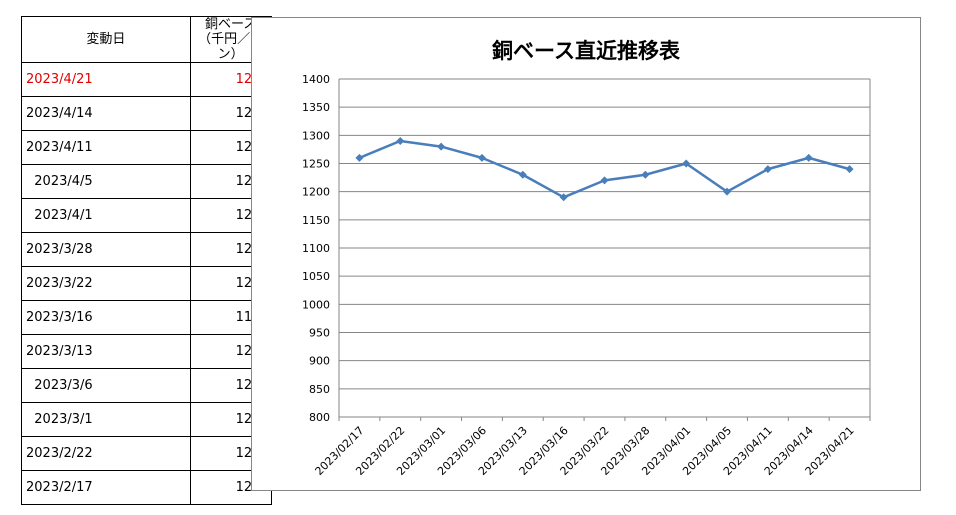 The width and height of the screenshot is (956, 515). What do you see at coordinates (231, 47) in the screenshot?
I see `header-unit-label: （千円／トン）` at bounding box center [231, 47].